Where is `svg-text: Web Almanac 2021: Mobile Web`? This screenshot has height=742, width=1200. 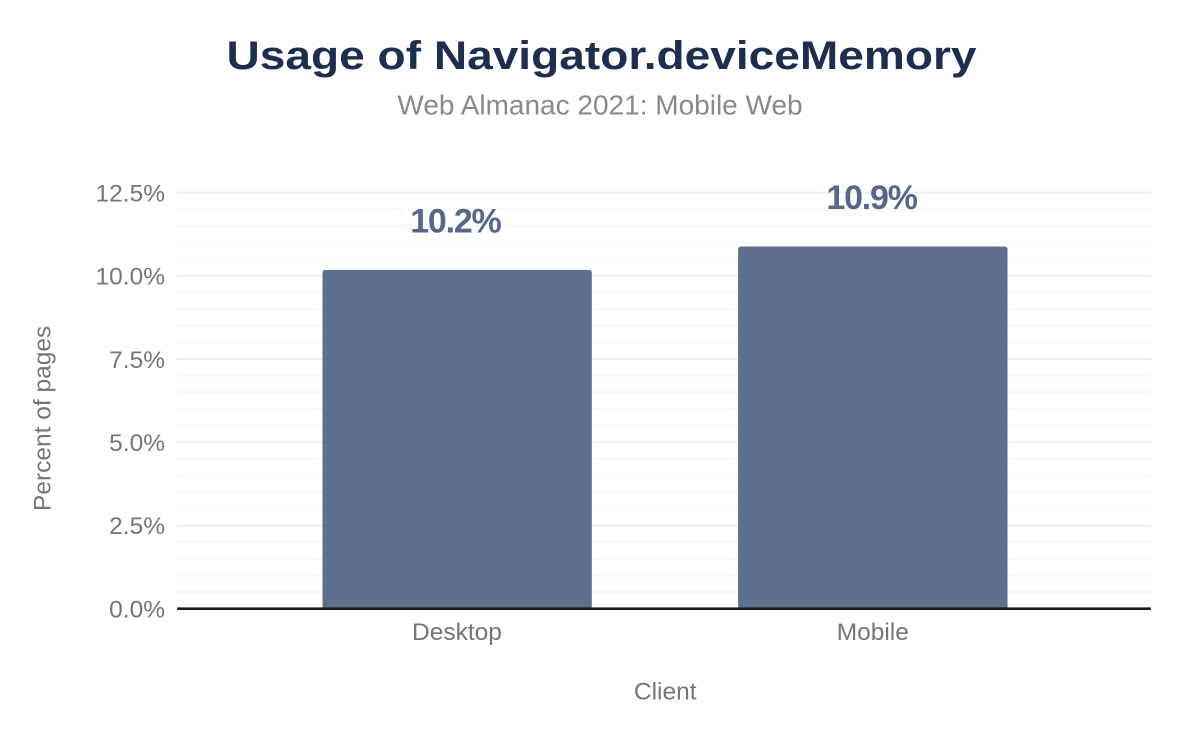 svg-text: Web Almanac 2021: Mobile Web is located at coordinates (599, 105).